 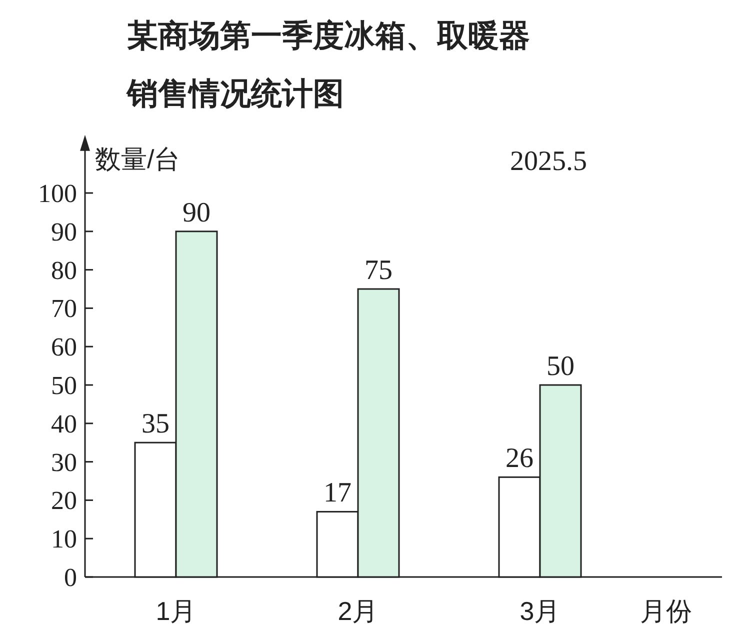 What do you see at coordinates (64, 270) in the screenshot?
I see `y-tick-label: 80` at bounding box center [64, 270].